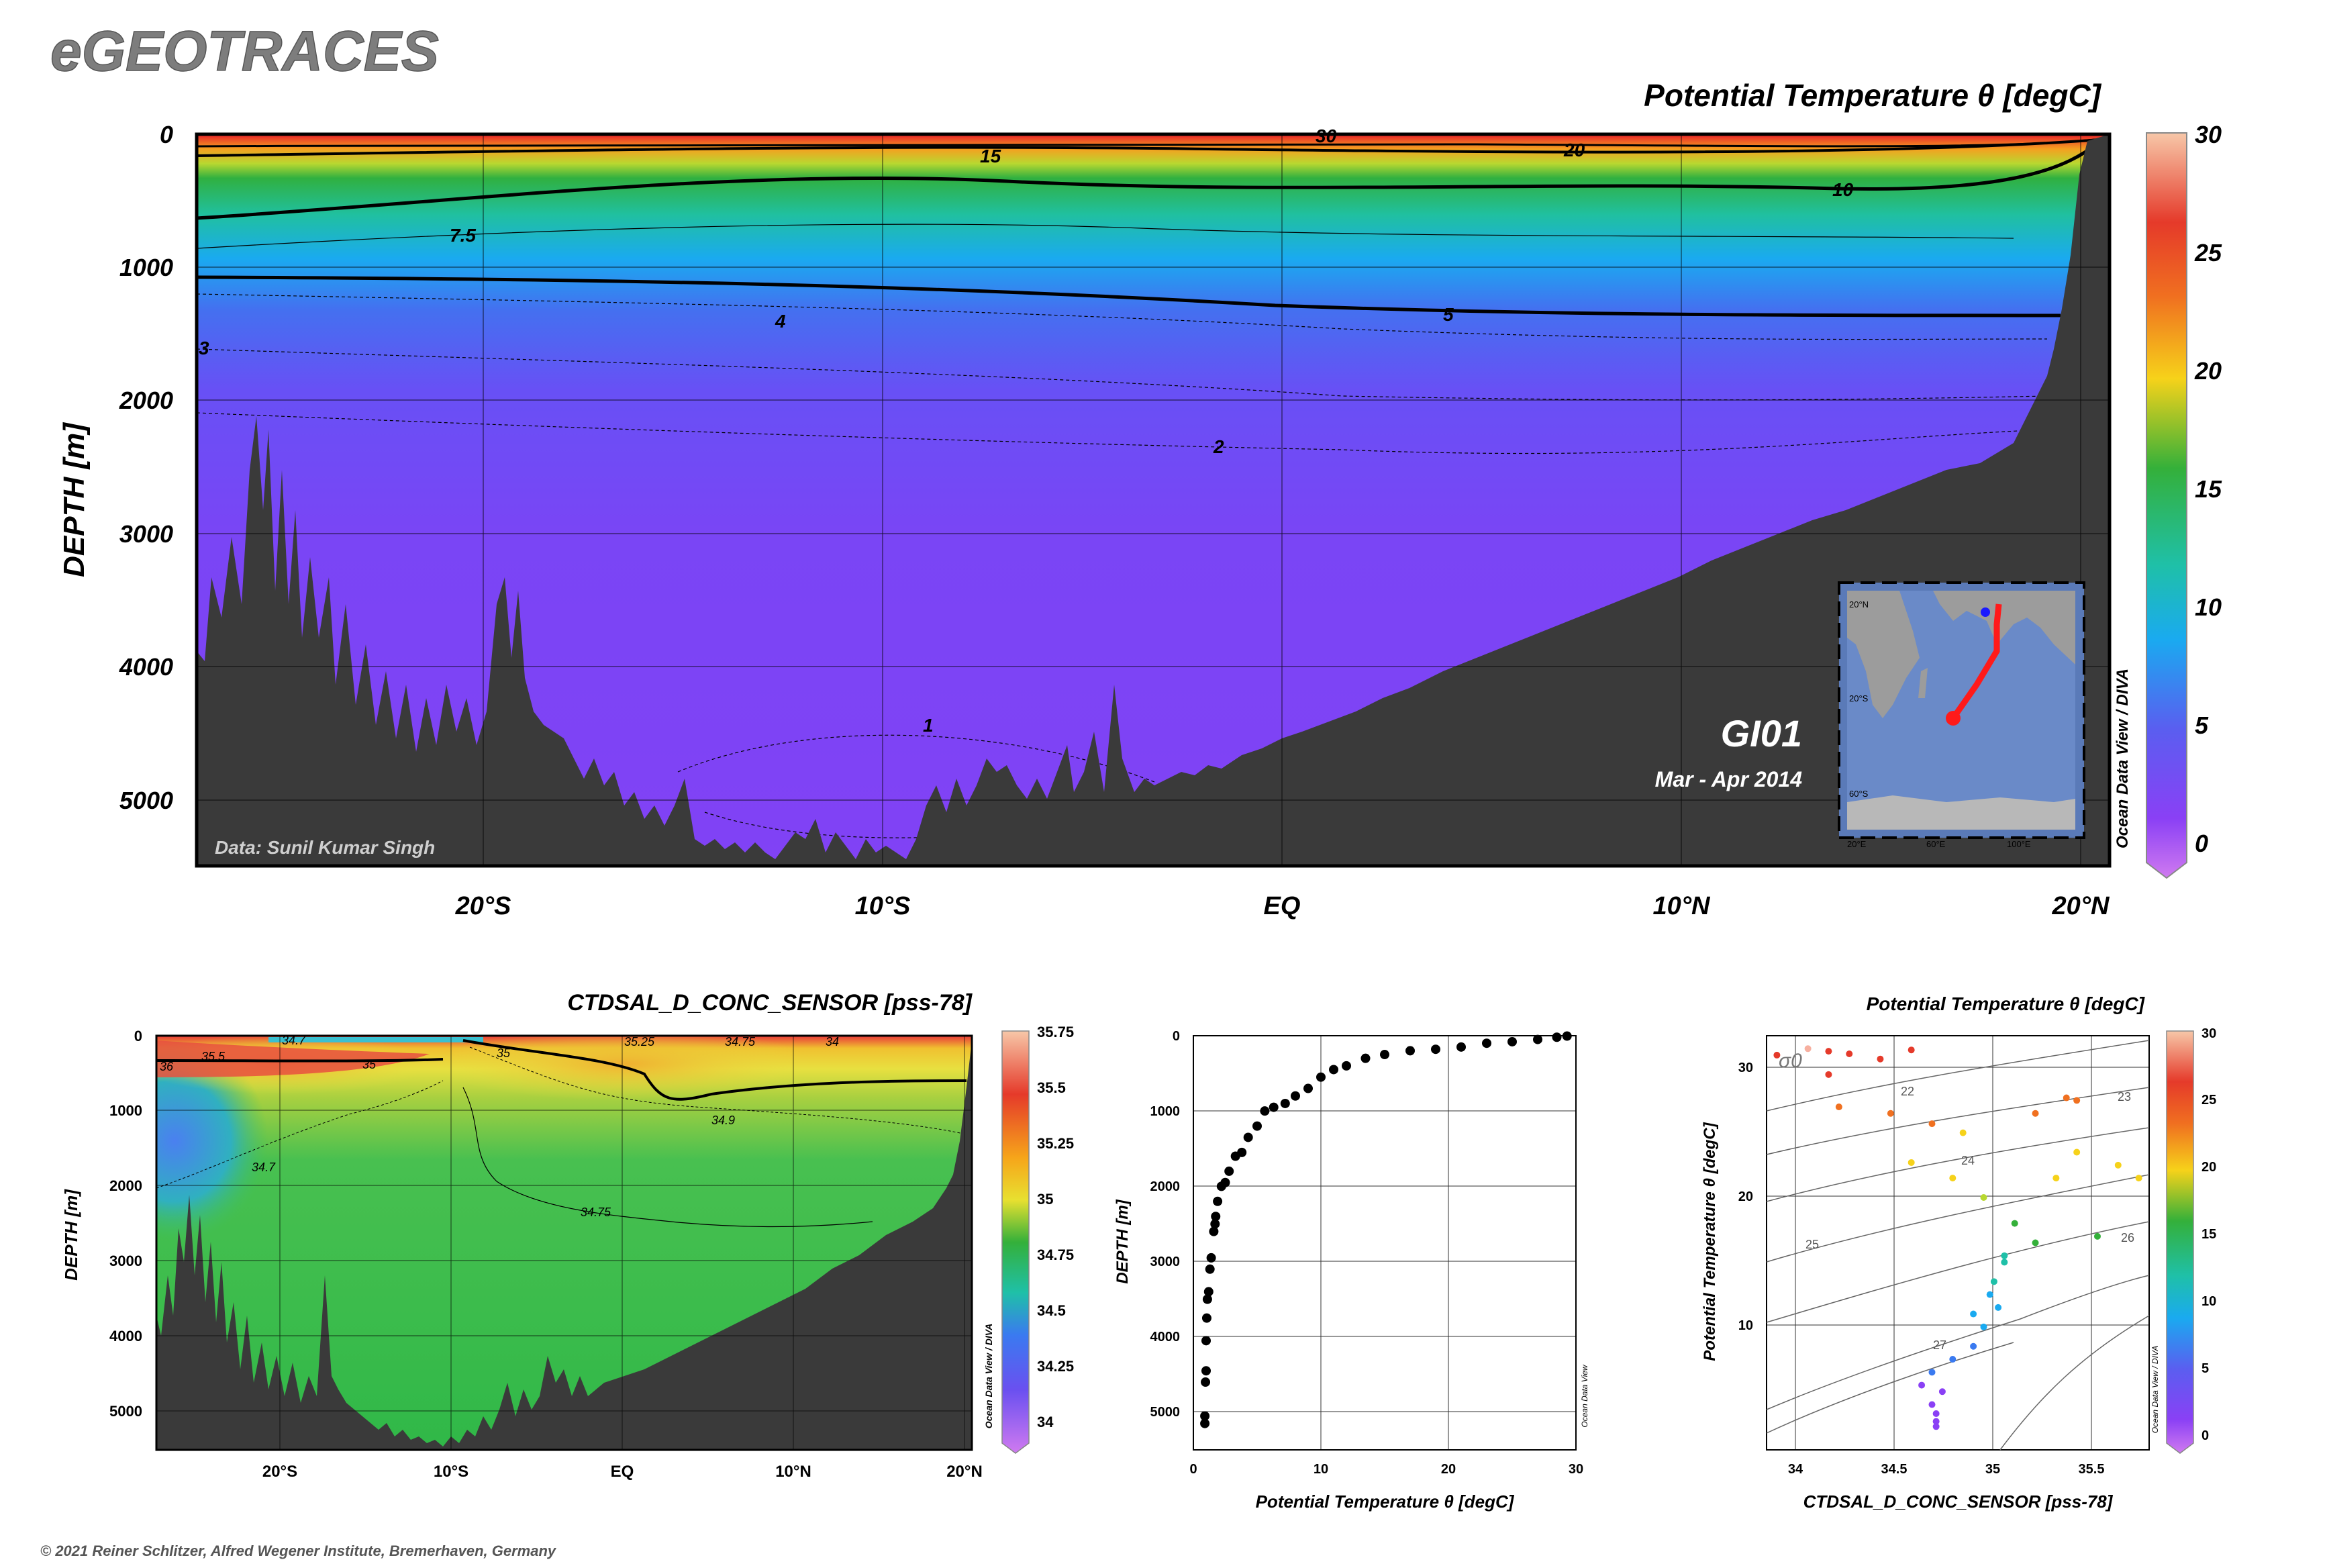 This screenshot has width=2327, height=1568. I want to click on sal-label-35-west: 35, so click(369, 1065).